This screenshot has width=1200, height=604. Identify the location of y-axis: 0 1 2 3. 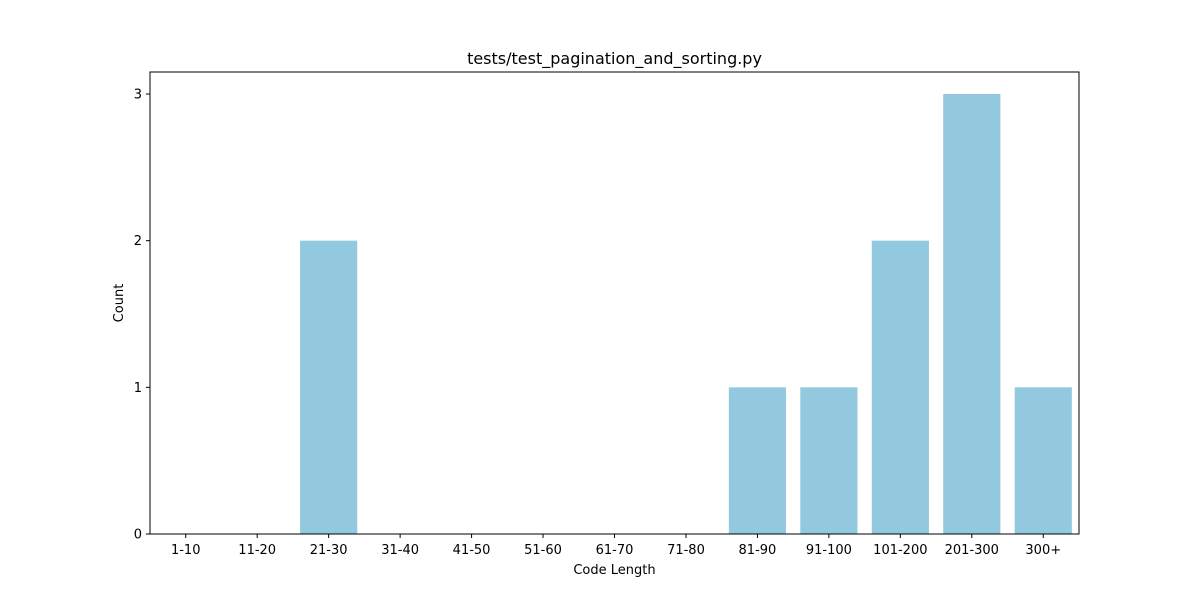
(142, 315).